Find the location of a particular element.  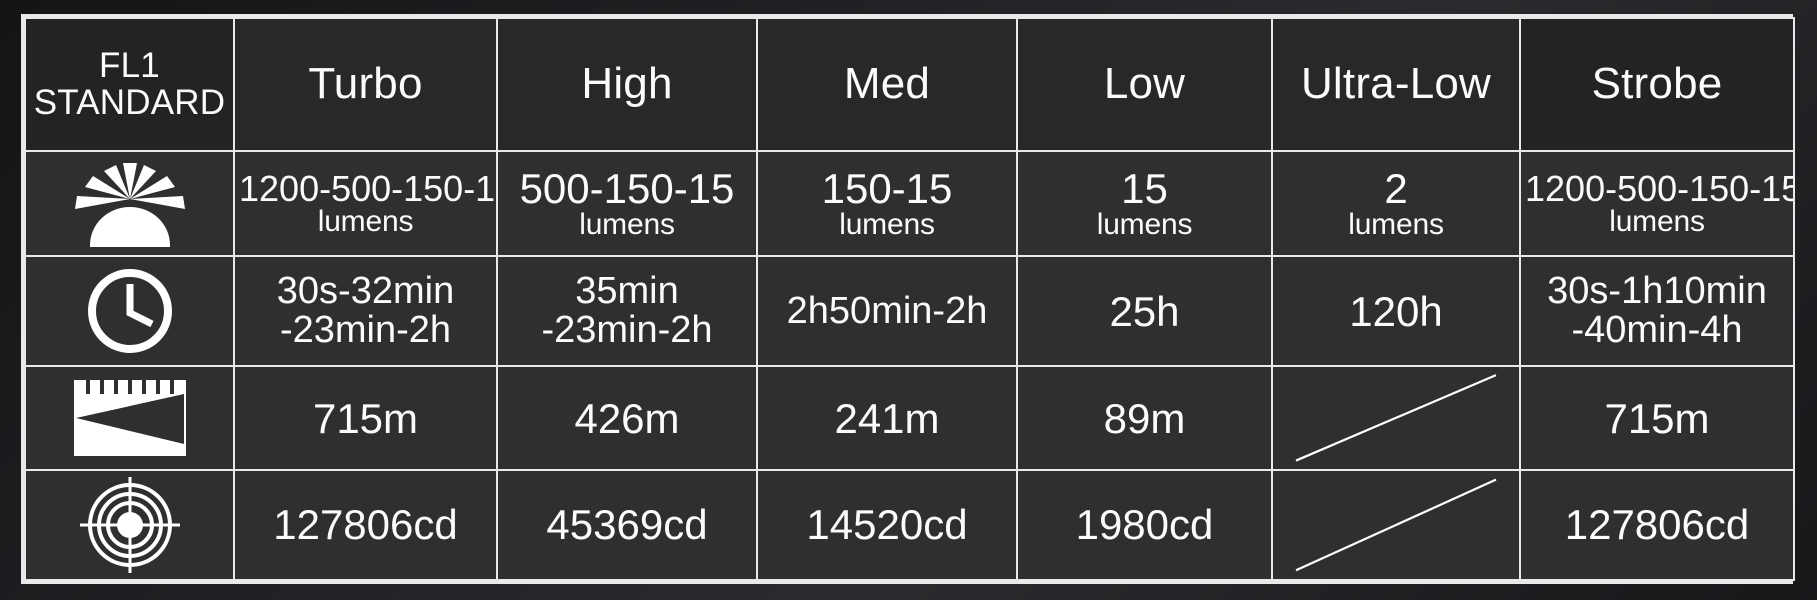

beam-distance-number-low: 89m is located at coordinates (1144, 418).